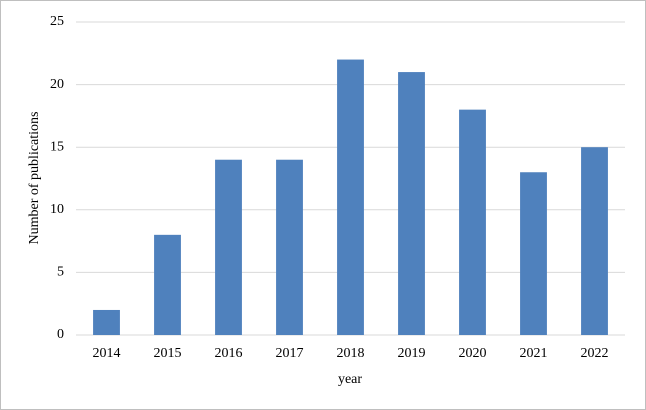  Describe the element at coordinates (350, 379) in the screenshot. I see `x-axis-label: year` at that location.